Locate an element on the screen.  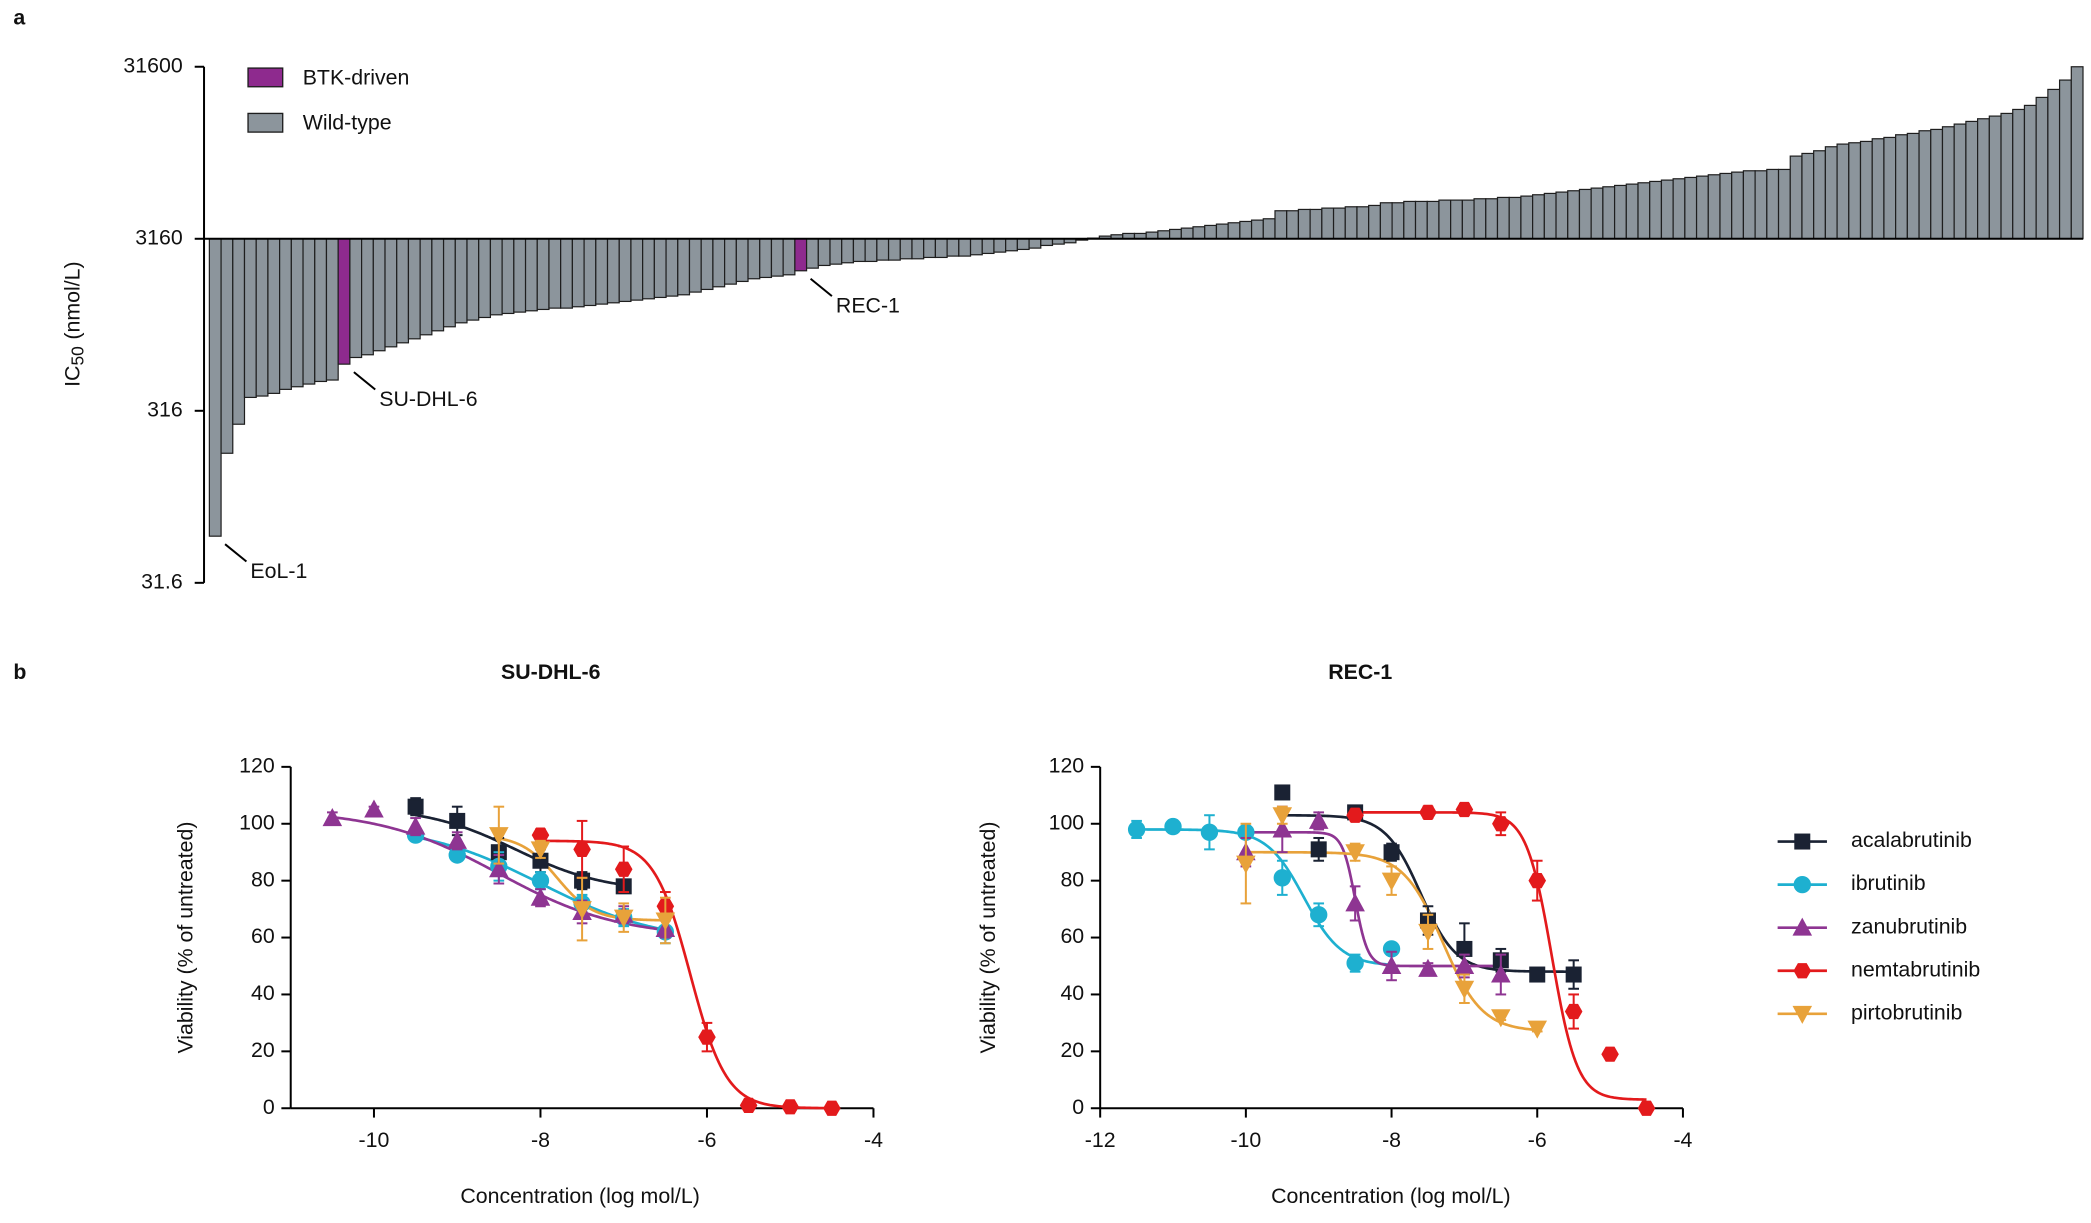
y-tick-label: 0 is located at coordinates (269, 1107).